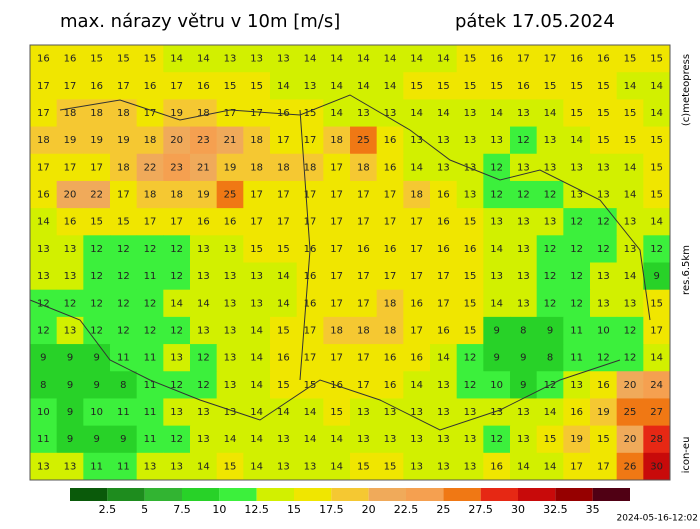 Image resolution: width=700 pixels, height=529 pixels. What do you see at coordinates (443, 509) in the screenshot?
I see `legend-tick-label: 25` at bounding box center [443, 509].